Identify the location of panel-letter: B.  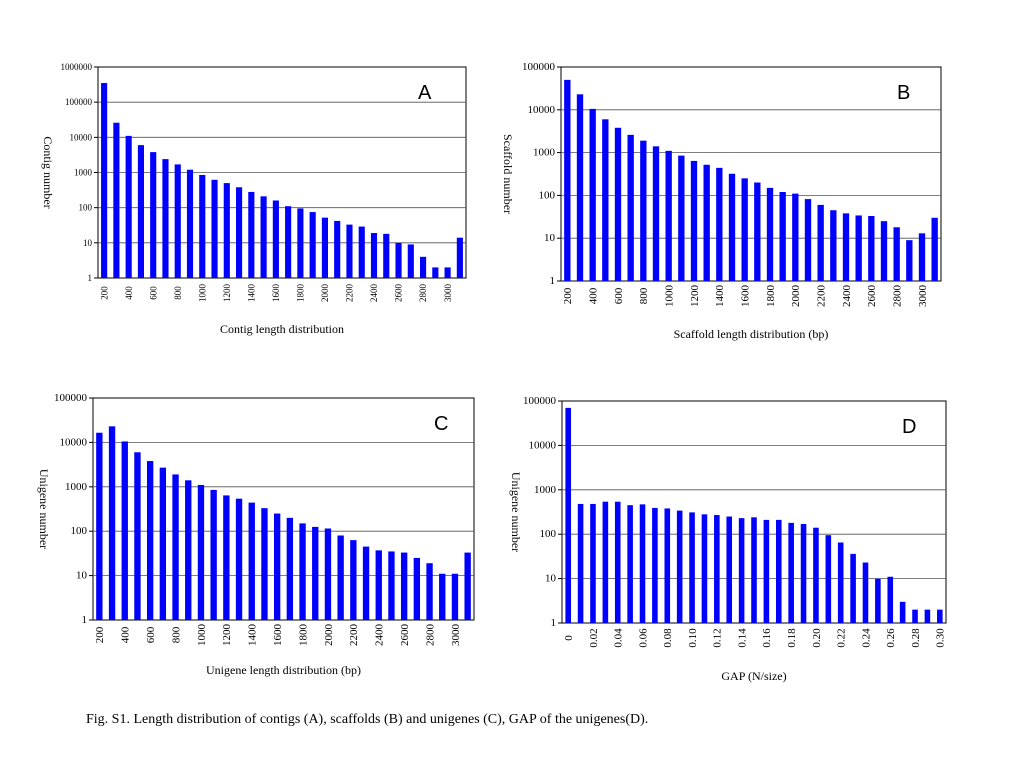
(903, 93).